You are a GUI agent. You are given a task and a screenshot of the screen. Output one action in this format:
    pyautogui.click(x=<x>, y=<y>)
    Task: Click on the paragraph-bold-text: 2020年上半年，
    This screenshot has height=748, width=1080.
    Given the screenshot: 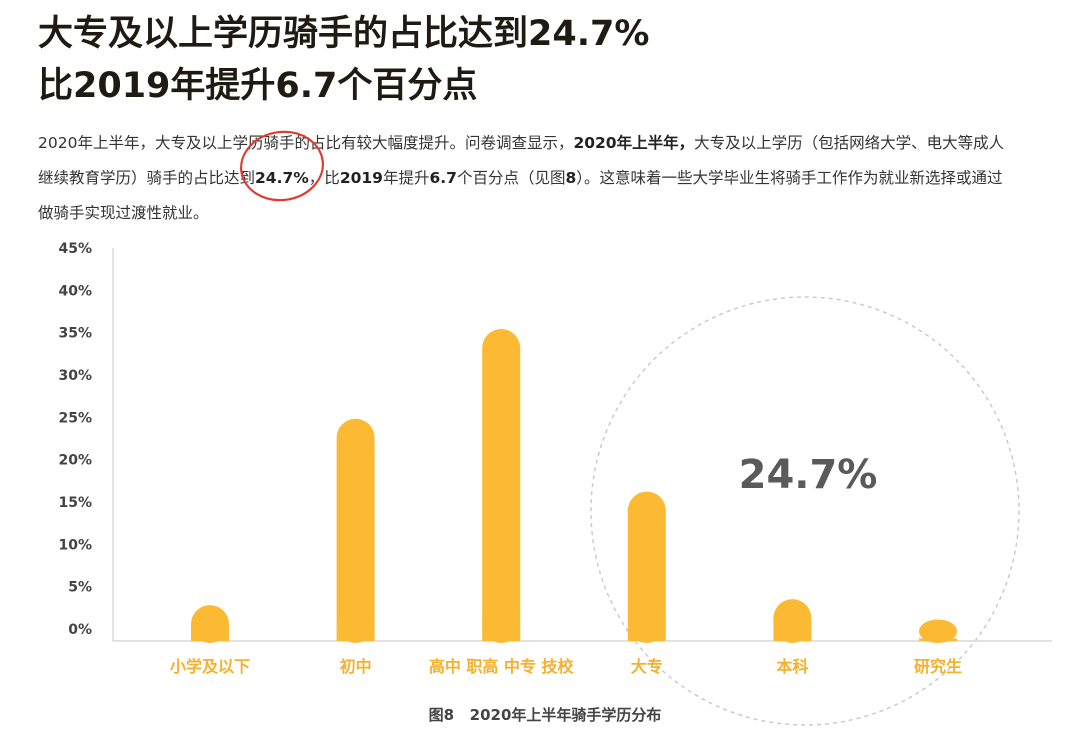 What is the action you would take?
    pyautogui.click(x=634, y=143)
    